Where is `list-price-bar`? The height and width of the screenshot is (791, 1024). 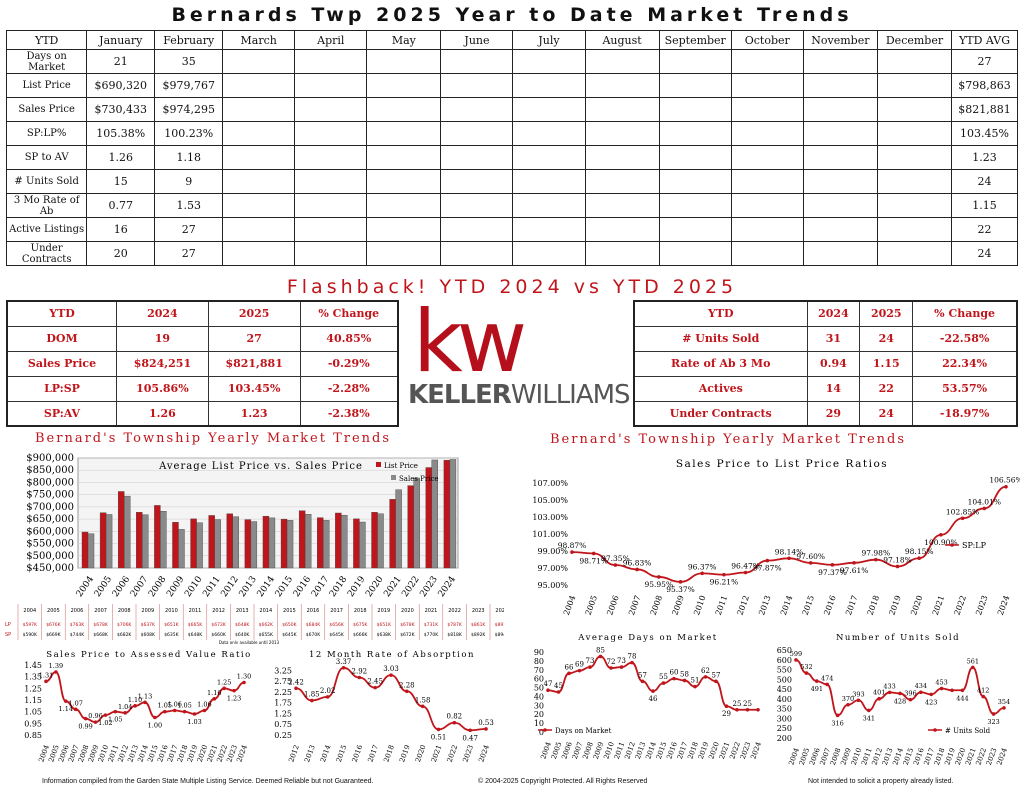 list-price-bar is located at coordinates (103, 540).